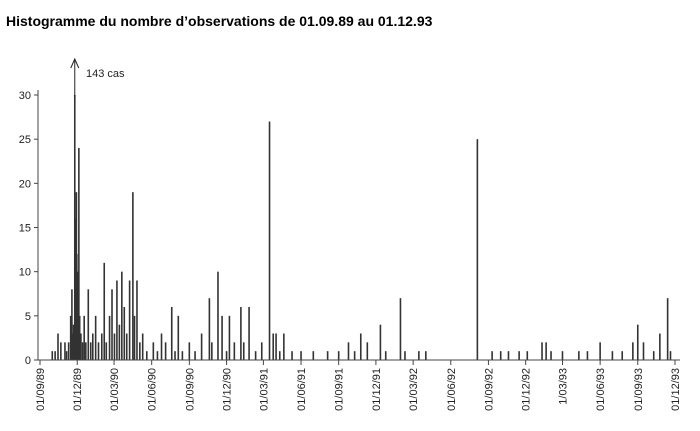 This screenshot has width=700, height=431. Describe the element at coordinates (115, 389) in the screenshot. I see `x-tick-label: 01/03/90` at that location.